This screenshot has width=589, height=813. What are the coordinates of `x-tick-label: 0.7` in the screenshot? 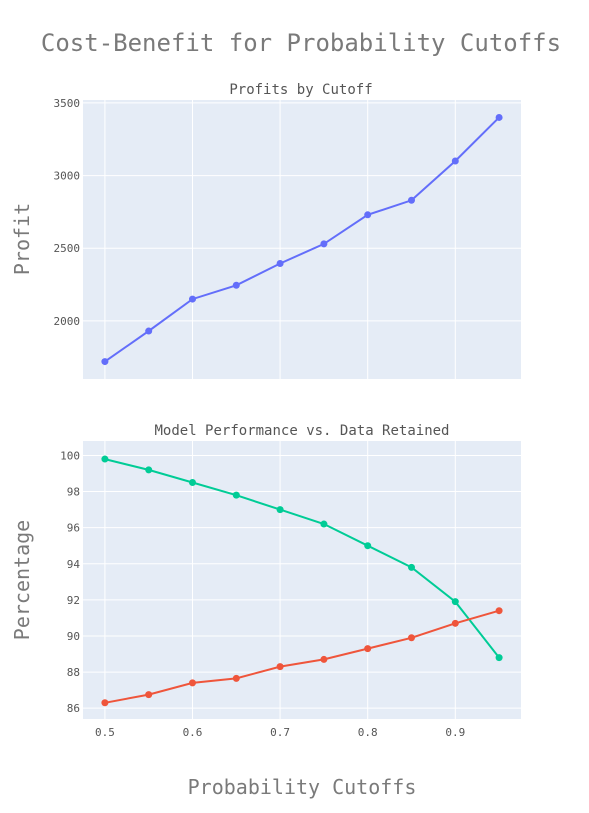 It's located at (280, 732).